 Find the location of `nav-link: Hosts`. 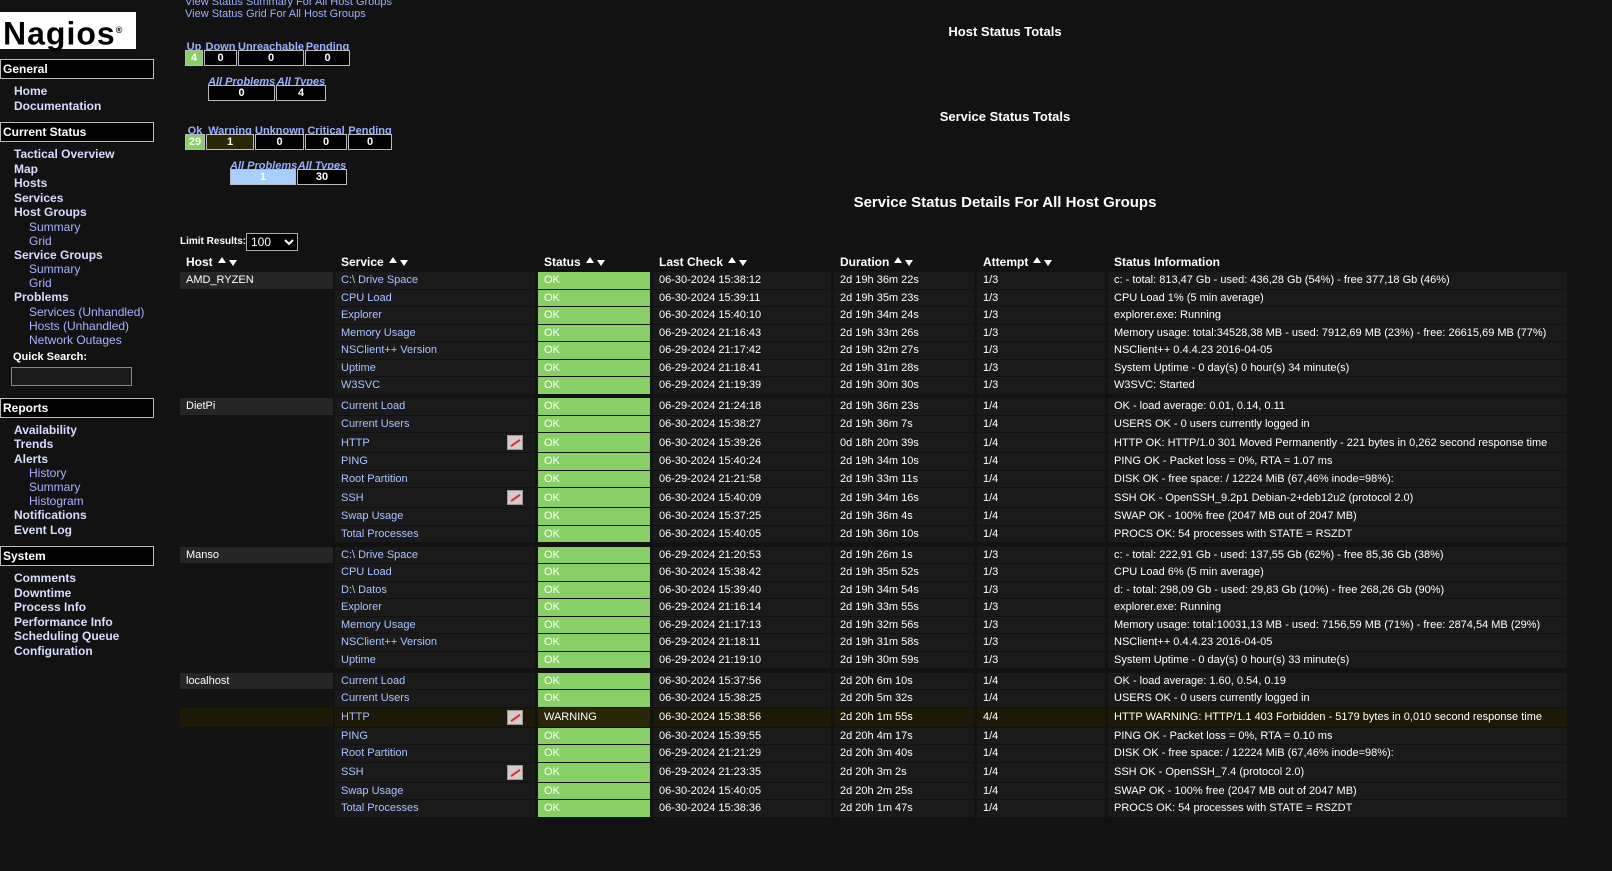

nav-link: Hosts is located at coordinates (31, 183).